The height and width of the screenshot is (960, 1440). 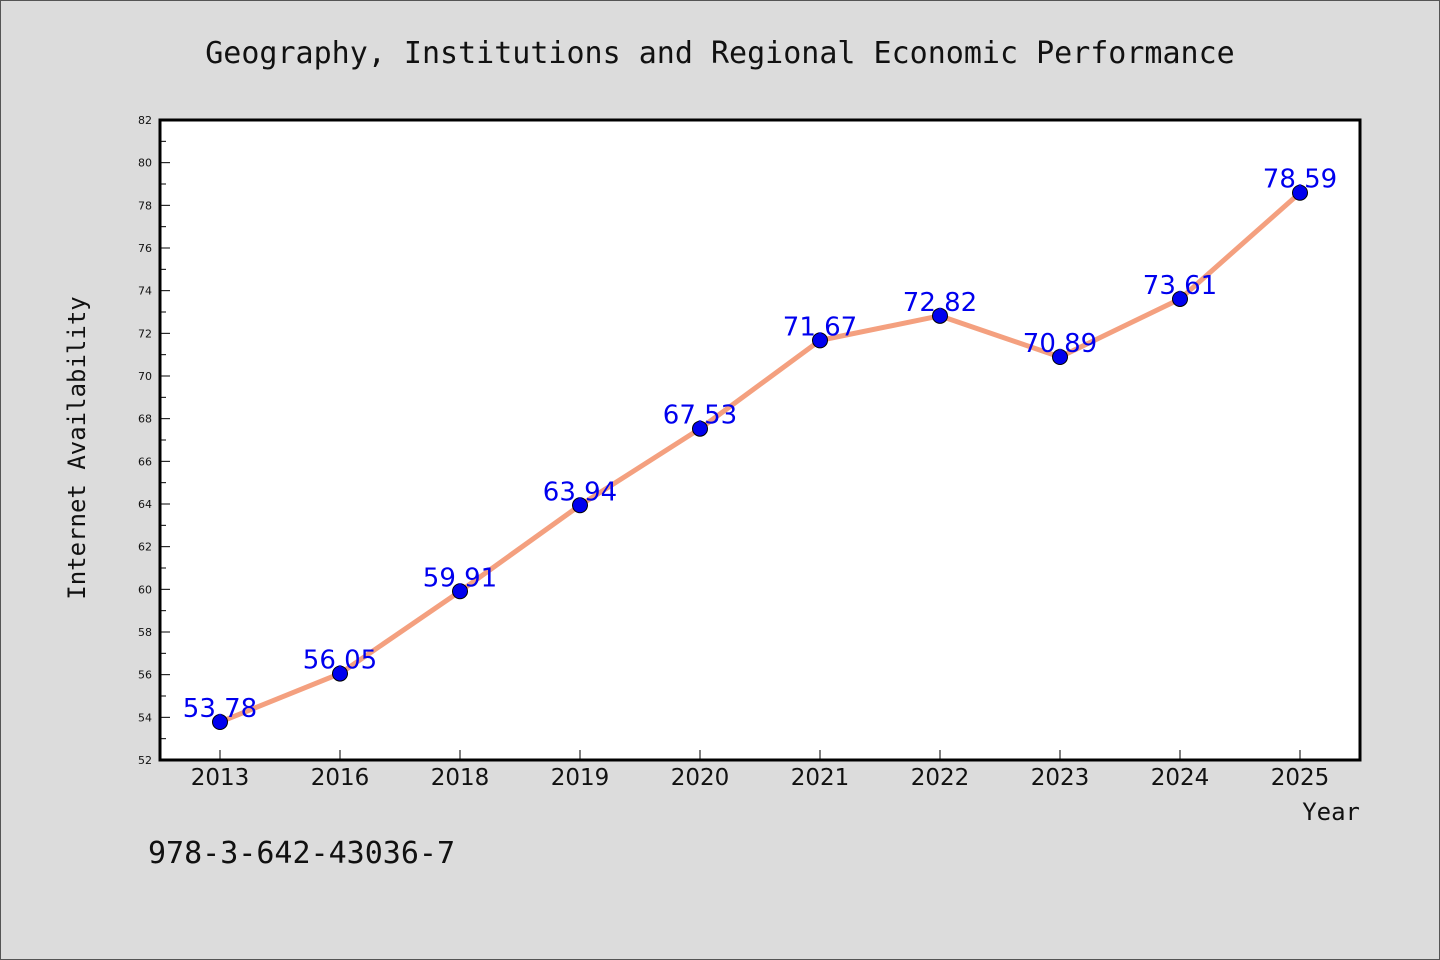 I want to click on data-label: 53.78, so click(x=220, y=709).